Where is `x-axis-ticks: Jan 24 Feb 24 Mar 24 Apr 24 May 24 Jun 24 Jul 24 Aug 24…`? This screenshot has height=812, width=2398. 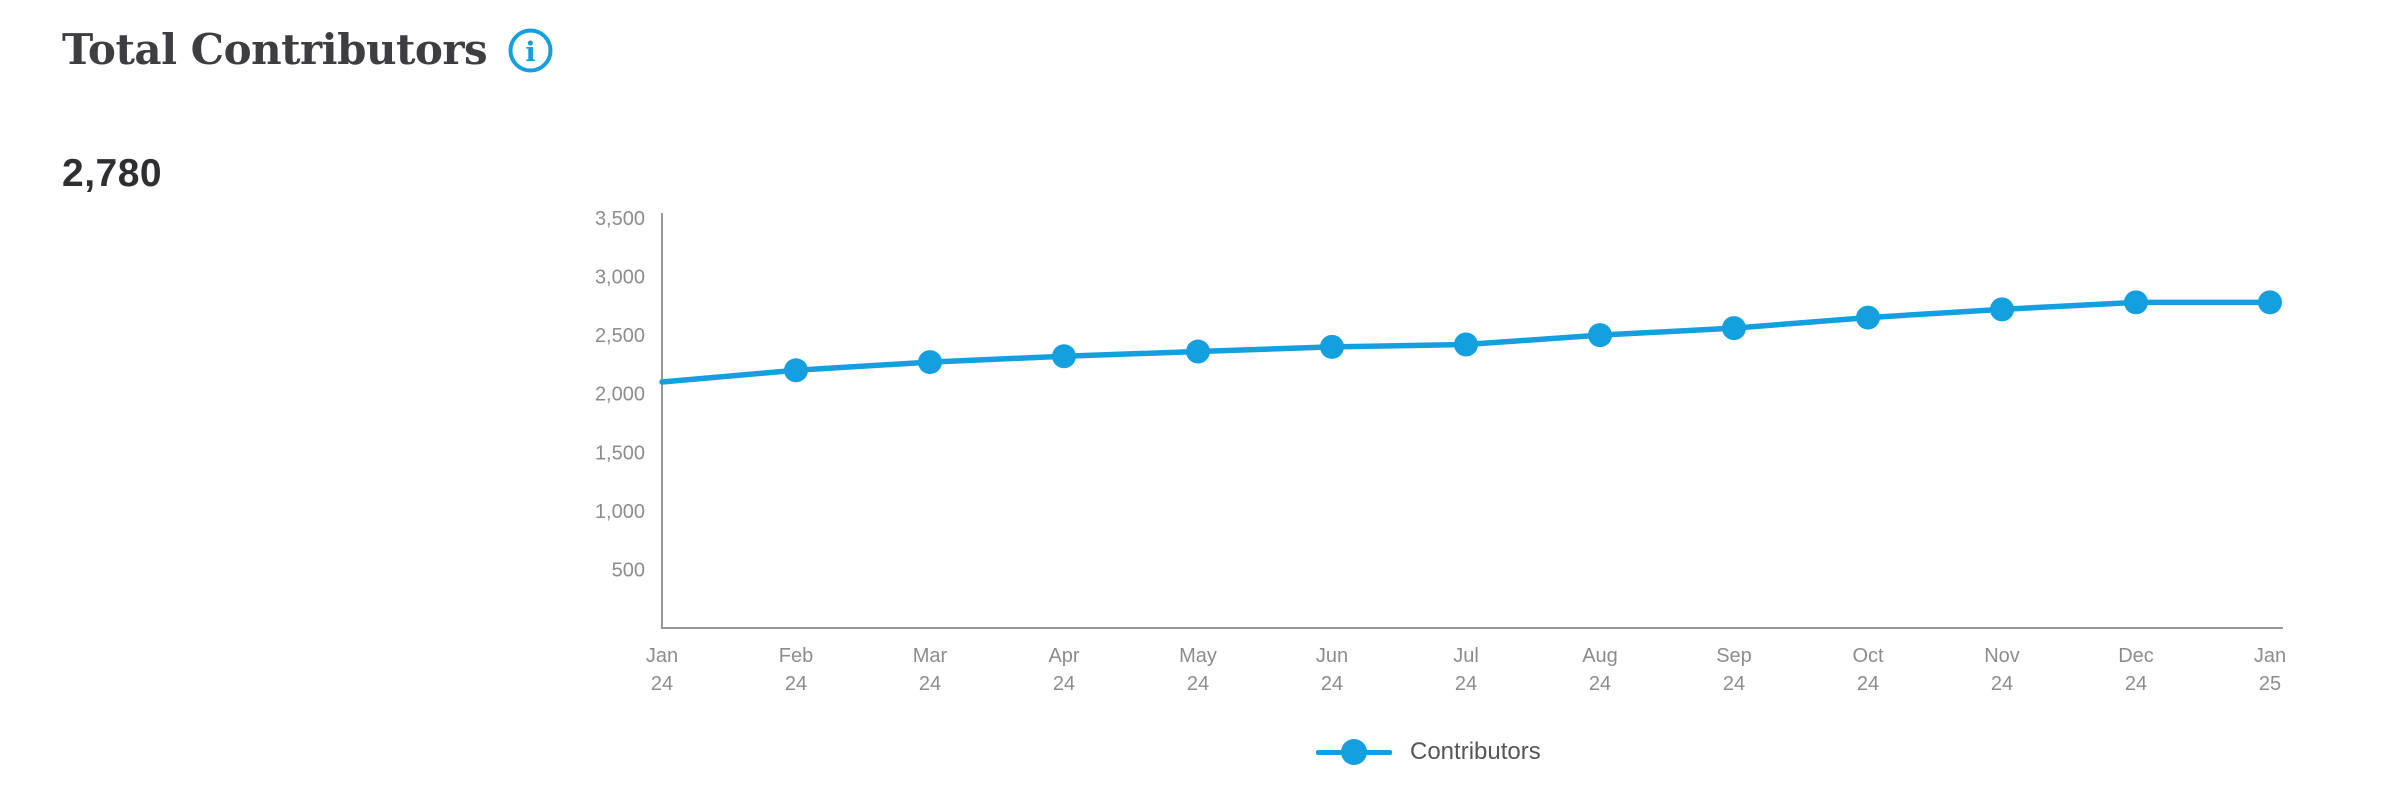 x-axis-ticks: Jan 24 Feb 24 Mar 24 Apr 24 May 24 Jun 24 Jul 24 Aug 24… is located at coordinates (1466, 670).